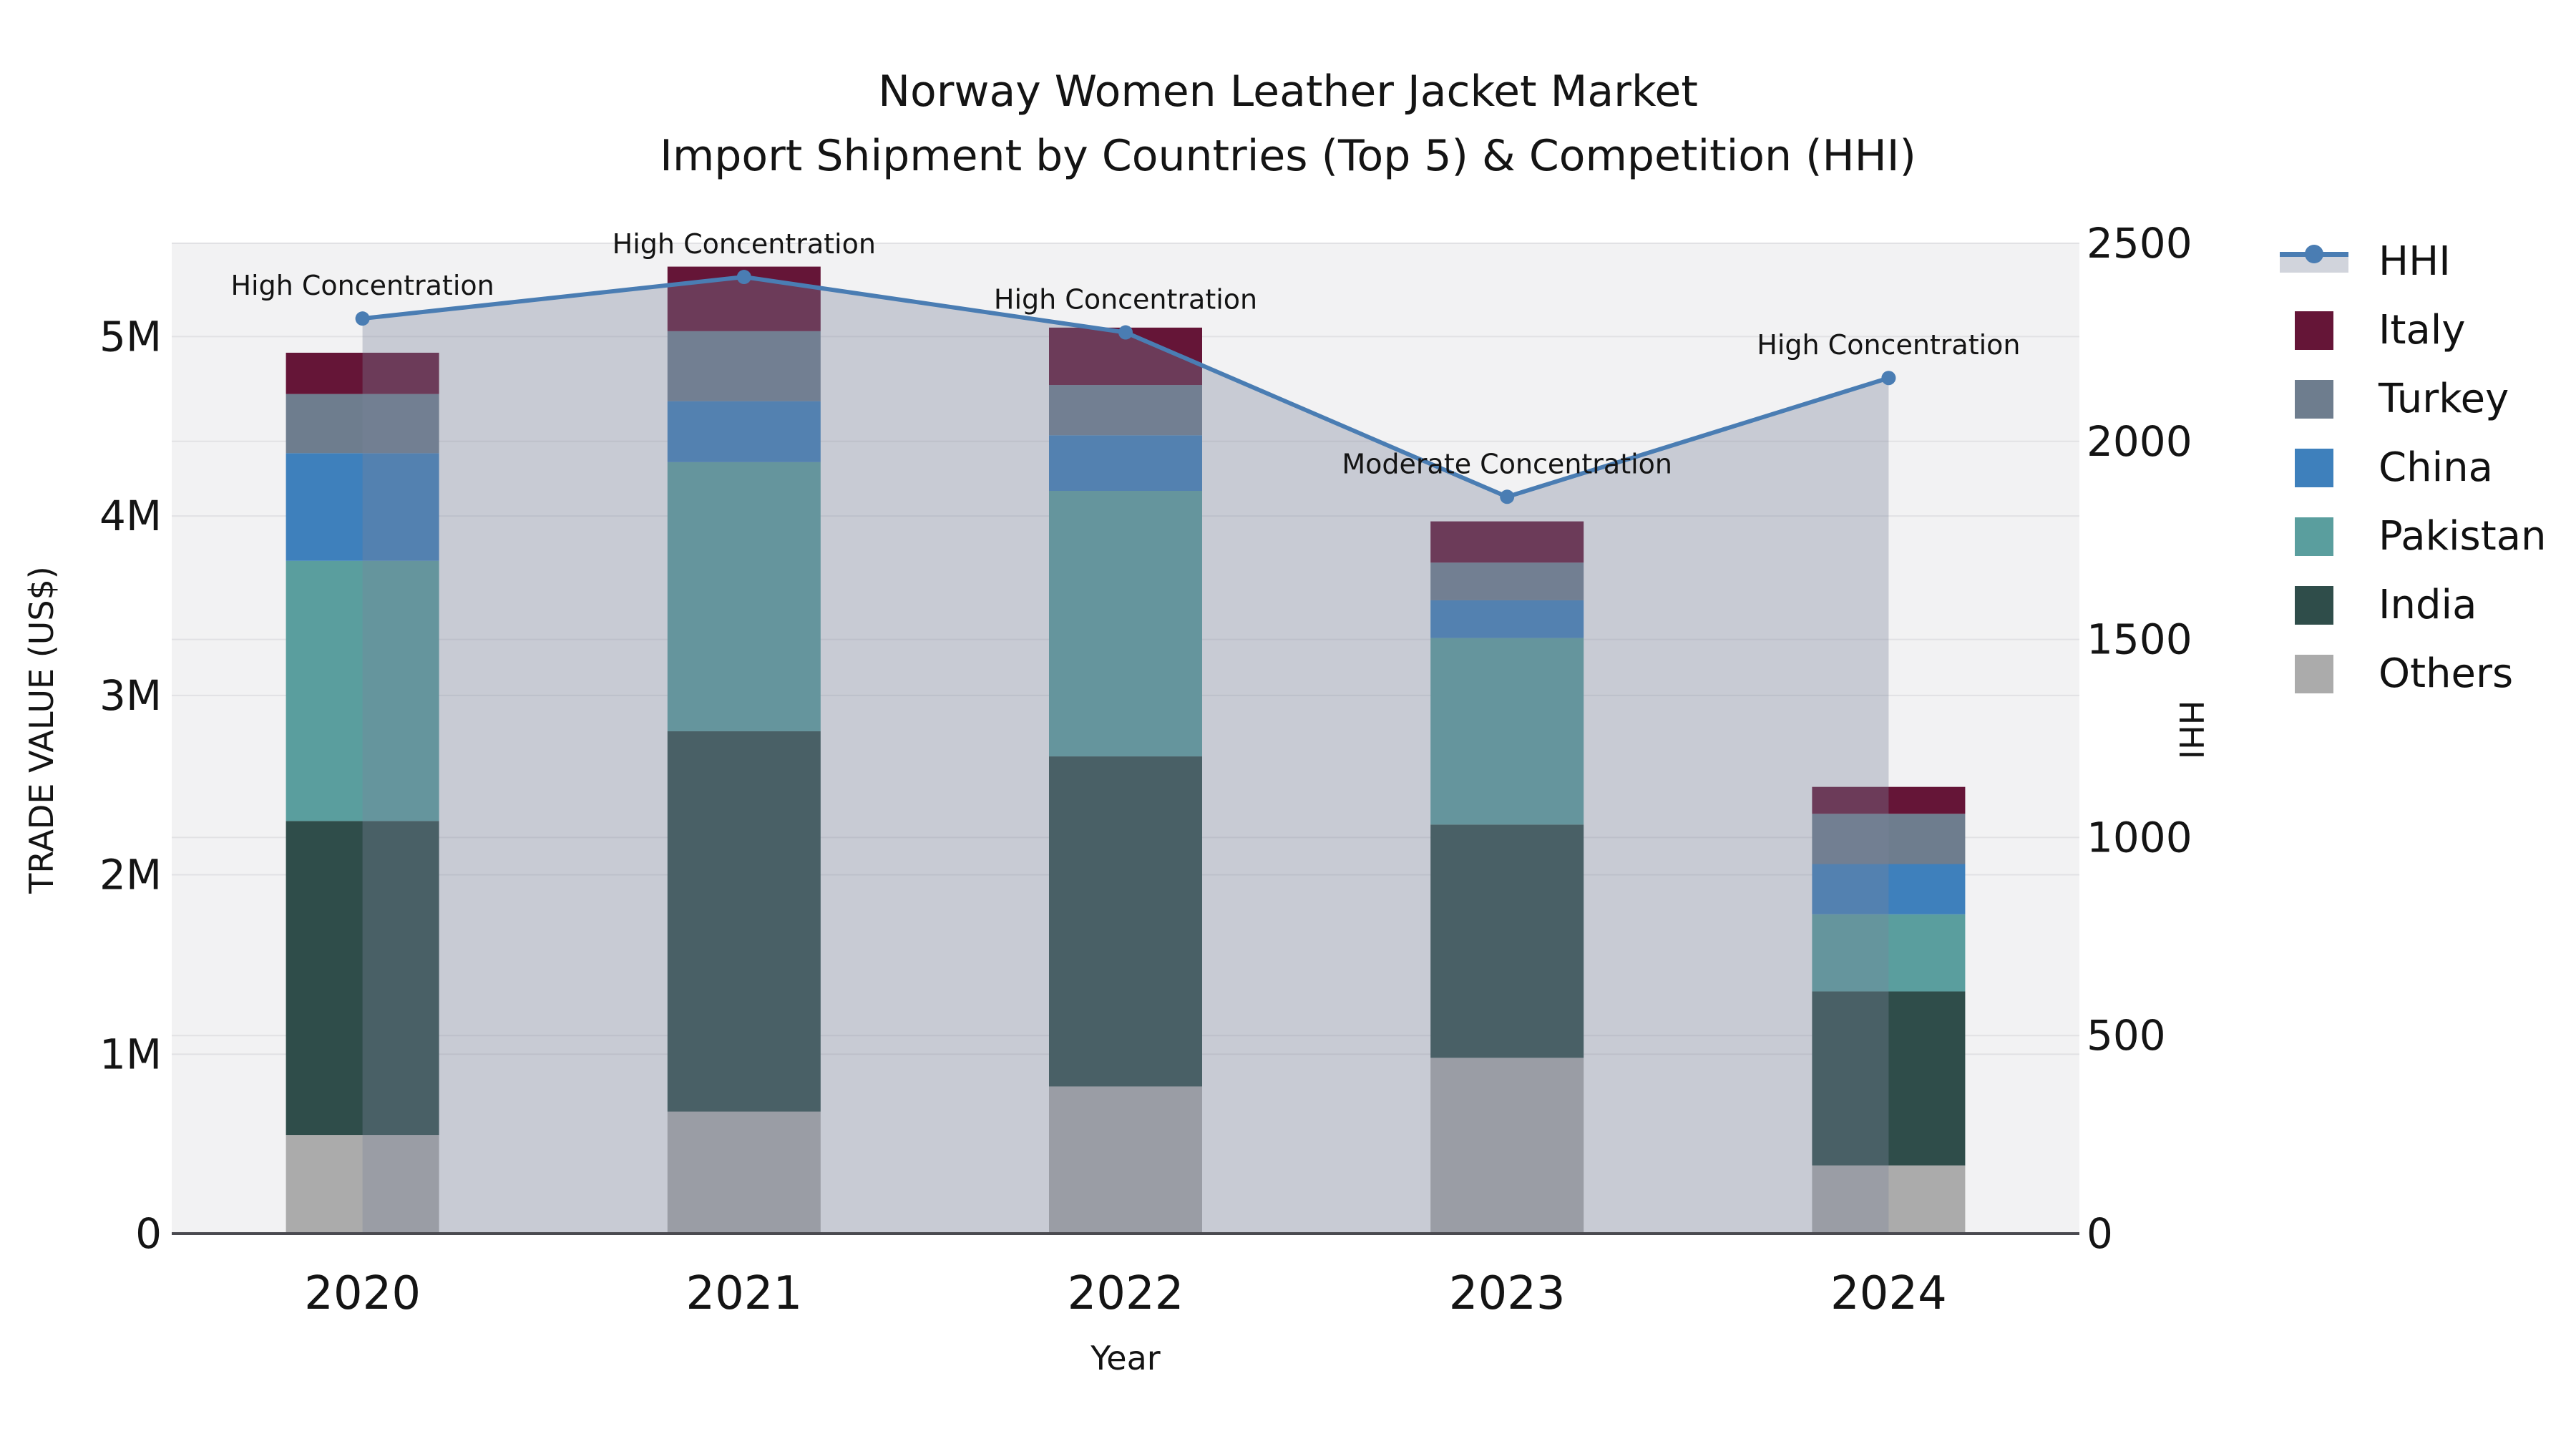  Describe the element at coordinates (2139, 442) in the screenshot. I see `tick-label-right-2000: 2000` at that location.